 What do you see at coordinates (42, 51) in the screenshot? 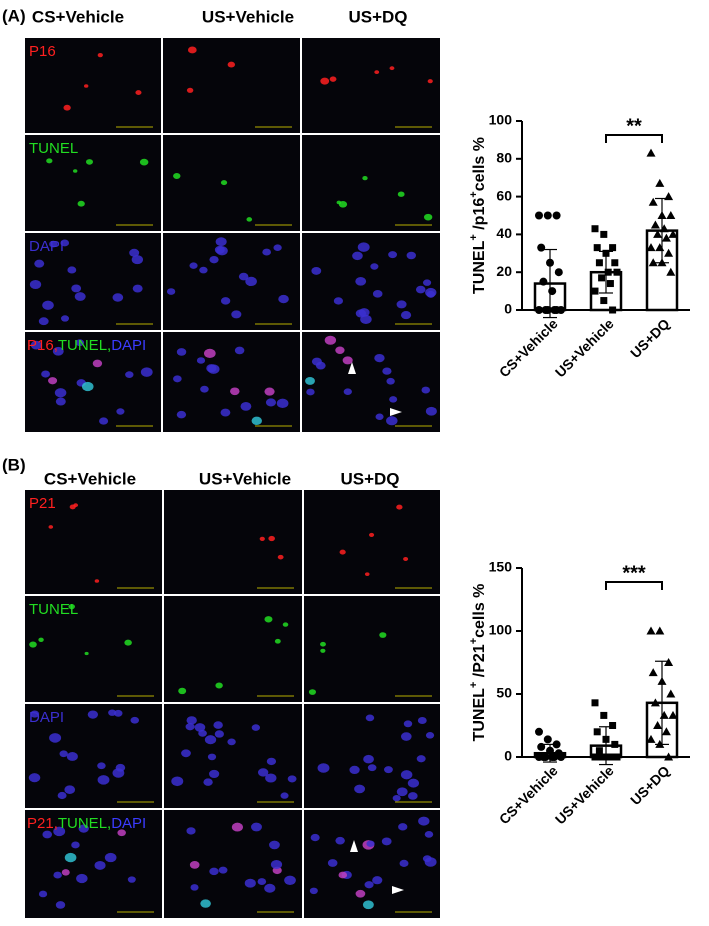
I see `row-label: P16` at bounding box center [42, 51].